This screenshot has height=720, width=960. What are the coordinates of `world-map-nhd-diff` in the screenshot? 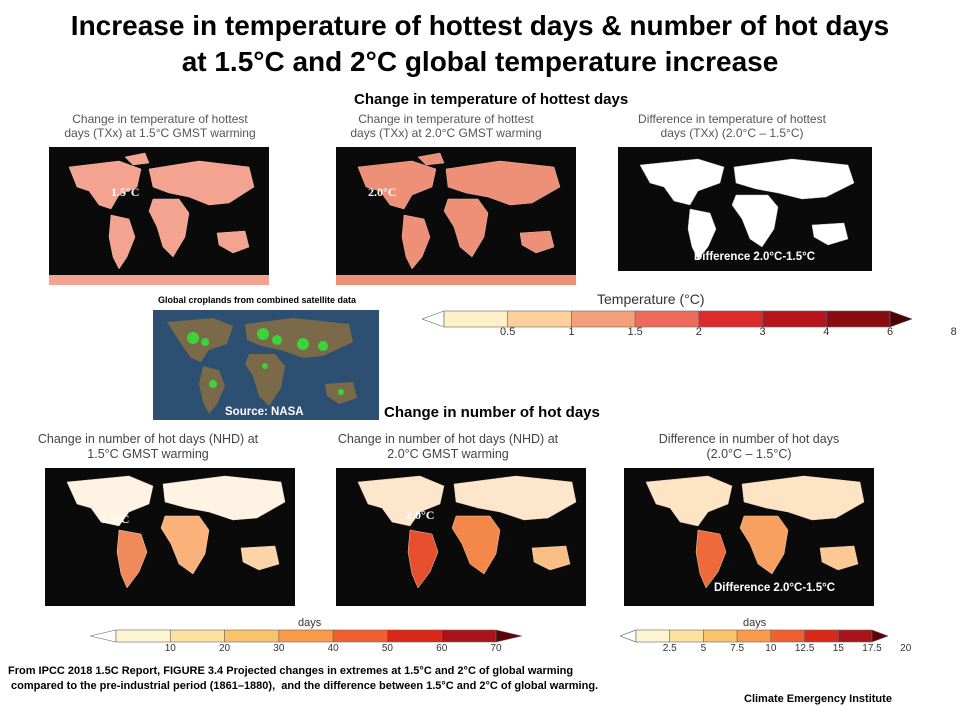 It's located at (755, 532).